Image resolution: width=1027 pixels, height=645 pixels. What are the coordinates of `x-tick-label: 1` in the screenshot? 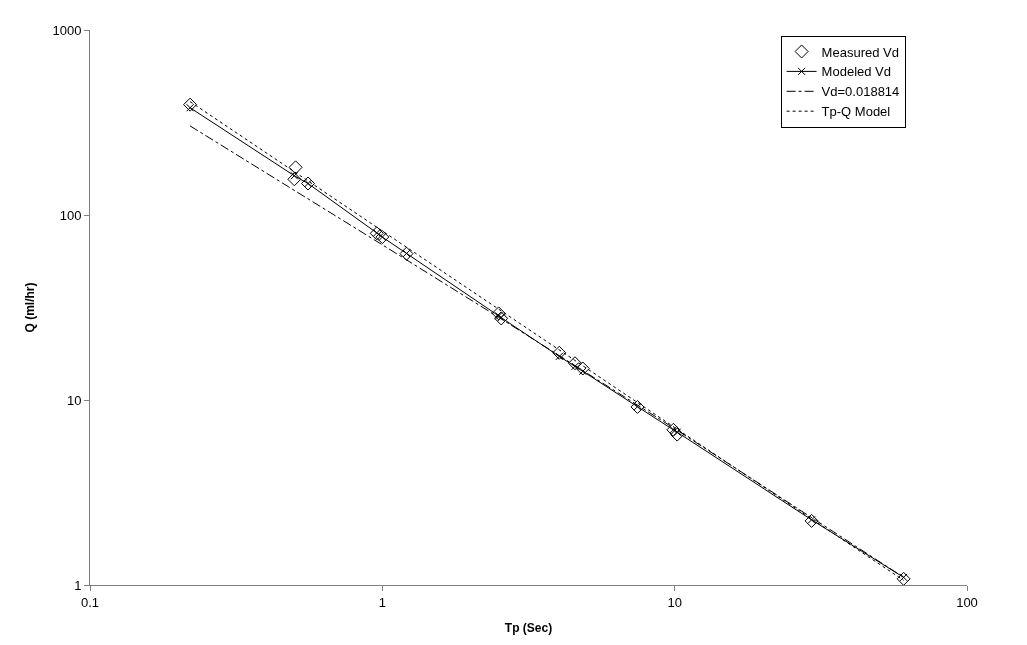 It's located at (382, 602).